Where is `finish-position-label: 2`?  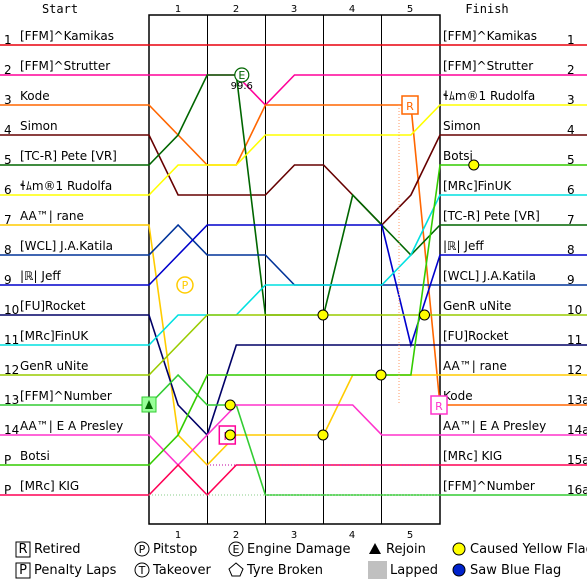
finish-position-label: 2 is located at coordinates (571, 70).